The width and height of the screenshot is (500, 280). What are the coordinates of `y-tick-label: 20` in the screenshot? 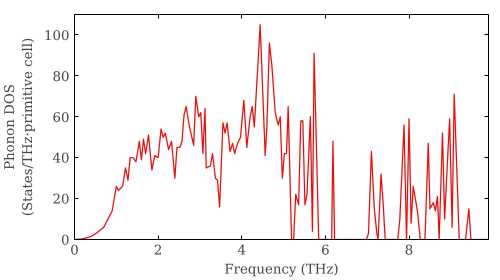 It's located at (61, 200).